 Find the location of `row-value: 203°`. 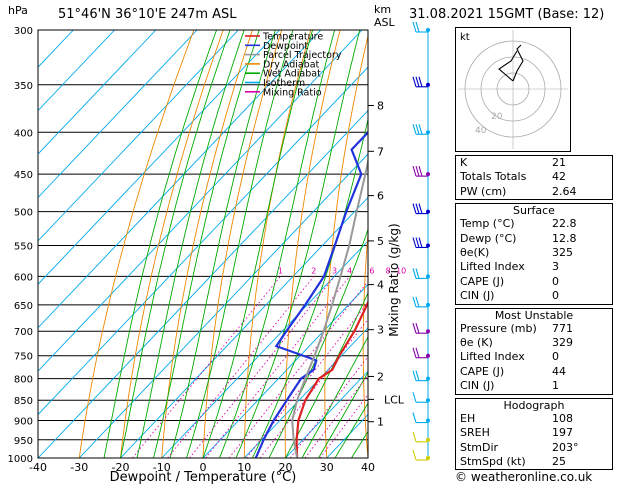

row-value: 203° is located at coordinates (565, 447).